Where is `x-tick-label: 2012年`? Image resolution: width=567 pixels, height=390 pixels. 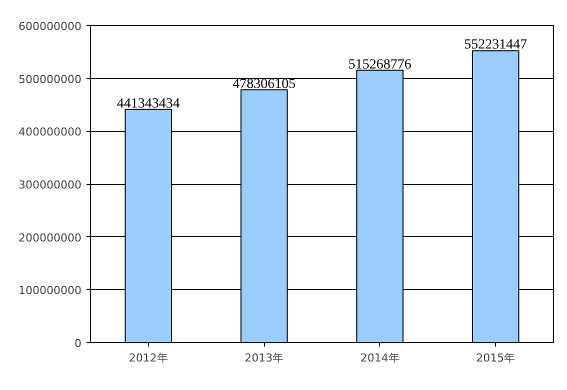
x-tick-label: 2012年 is located at coordinates (148, 358).